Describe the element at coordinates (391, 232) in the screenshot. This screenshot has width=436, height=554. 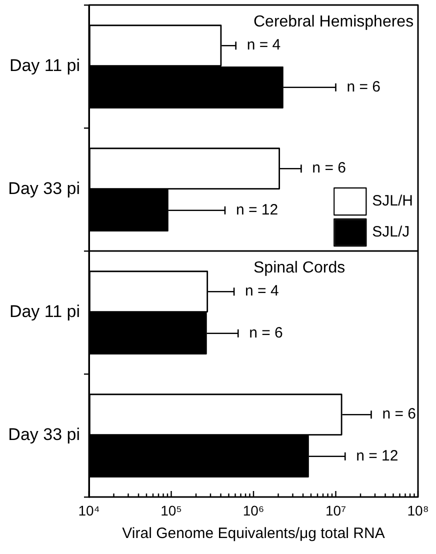
I see `legend-label: SJL/J` at that location.